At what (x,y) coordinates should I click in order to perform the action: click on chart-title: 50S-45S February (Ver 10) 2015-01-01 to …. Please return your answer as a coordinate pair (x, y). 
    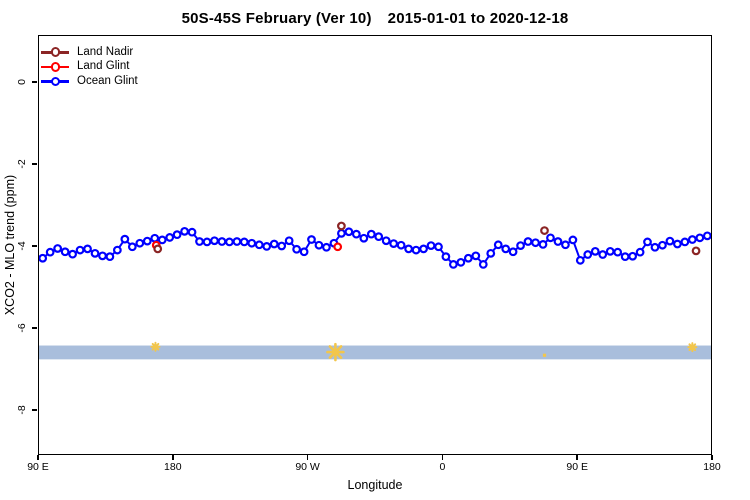
    Looking at the image, I should click on (375, 18).